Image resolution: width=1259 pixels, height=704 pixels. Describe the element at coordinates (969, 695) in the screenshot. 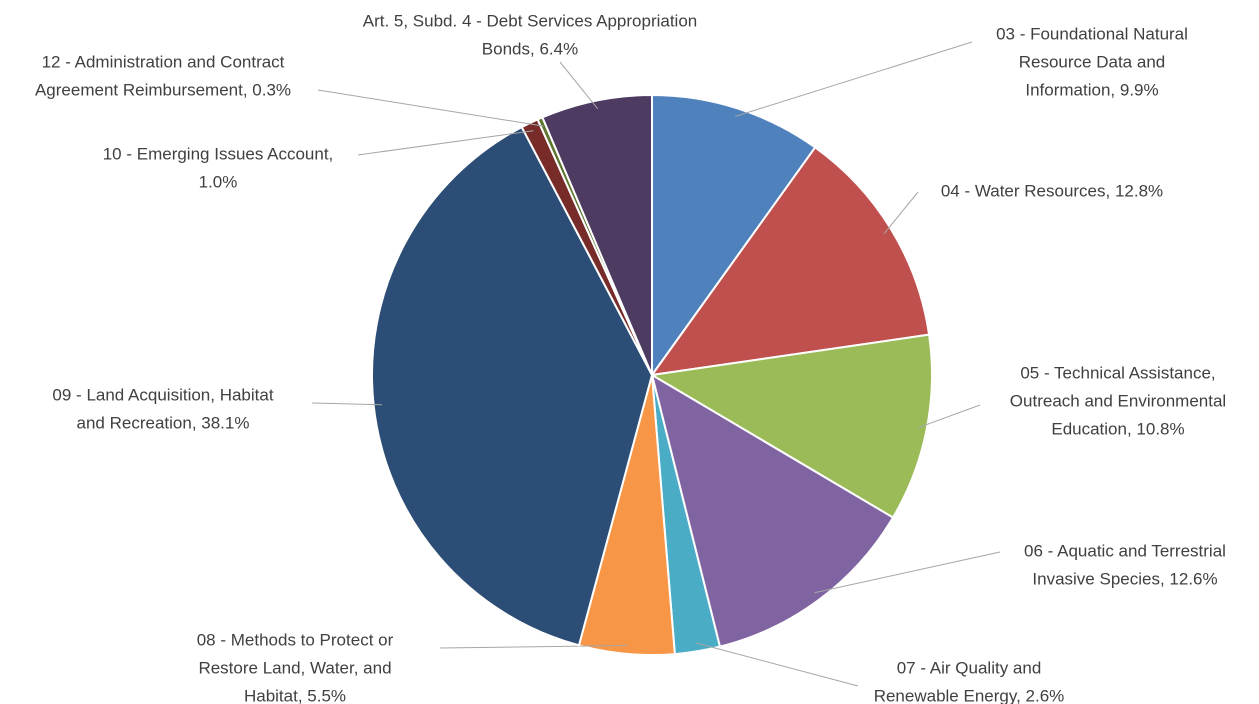

I see `data-label: Renewable Energy, 2.6%` at that location.